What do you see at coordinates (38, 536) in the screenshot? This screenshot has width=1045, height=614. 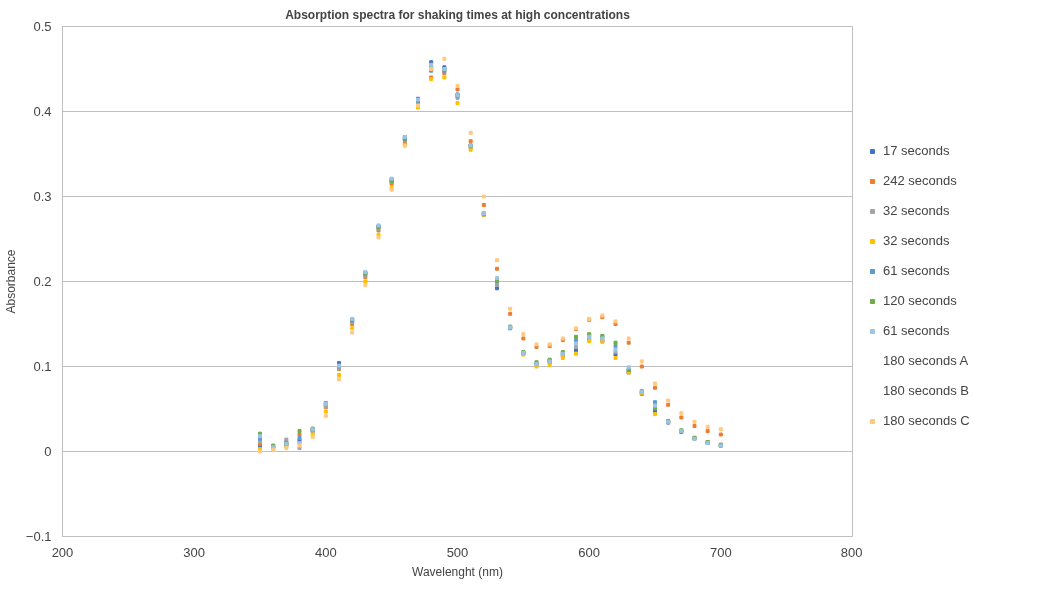 I see `y-tick-label: −0.1` at bounding box center [38, 536].